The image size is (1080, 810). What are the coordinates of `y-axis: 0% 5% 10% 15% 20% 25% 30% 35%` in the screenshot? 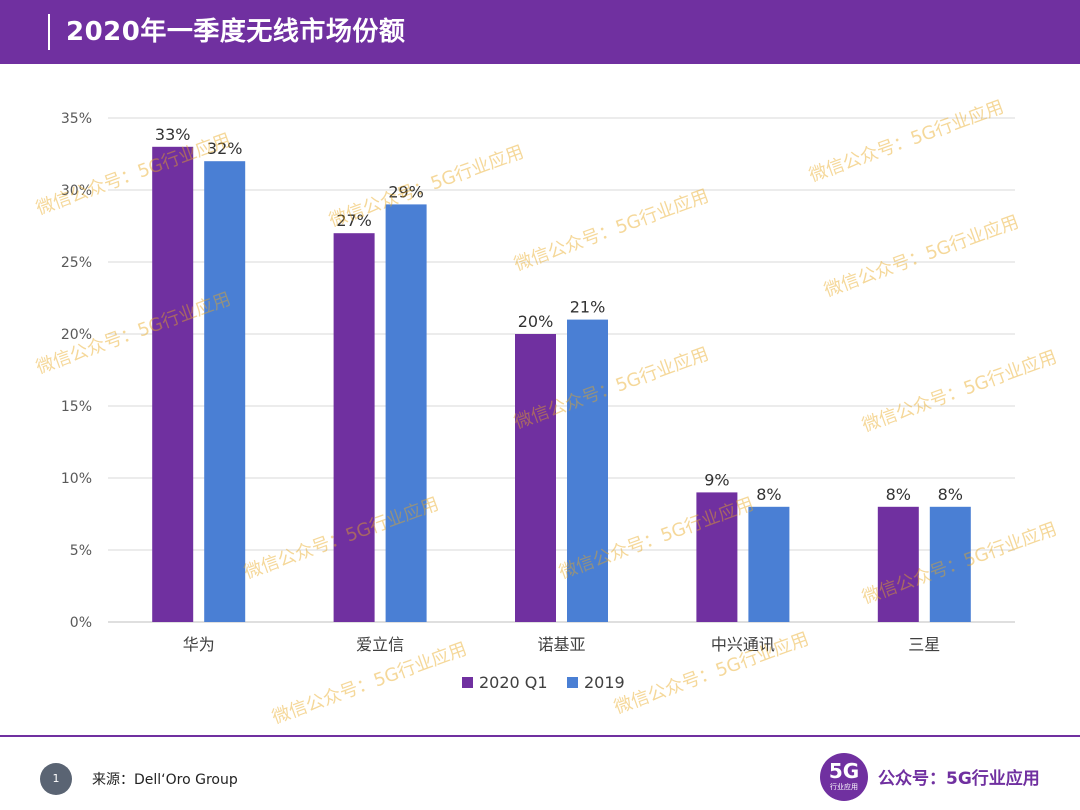 It's located at (76, 371).